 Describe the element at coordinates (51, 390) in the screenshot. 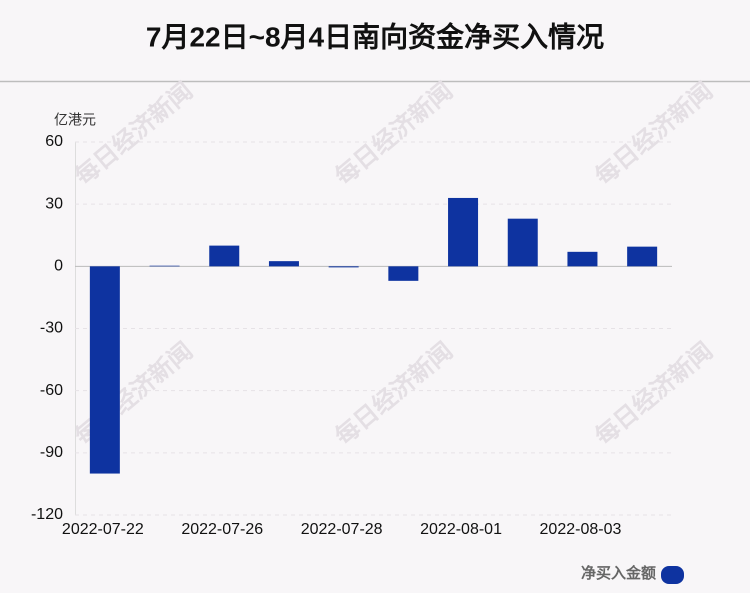

I see `y-tick-label: -60` at that location.